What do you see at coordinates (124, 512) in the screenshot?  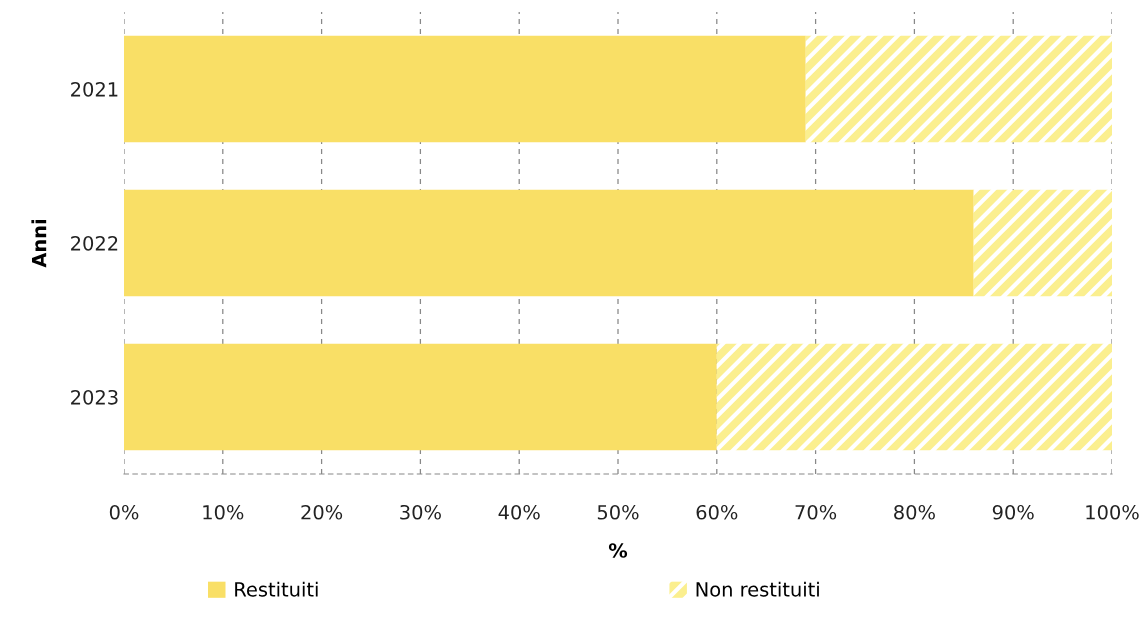 I see `x-tick-label: 0%` at bounding box center [124, 512].